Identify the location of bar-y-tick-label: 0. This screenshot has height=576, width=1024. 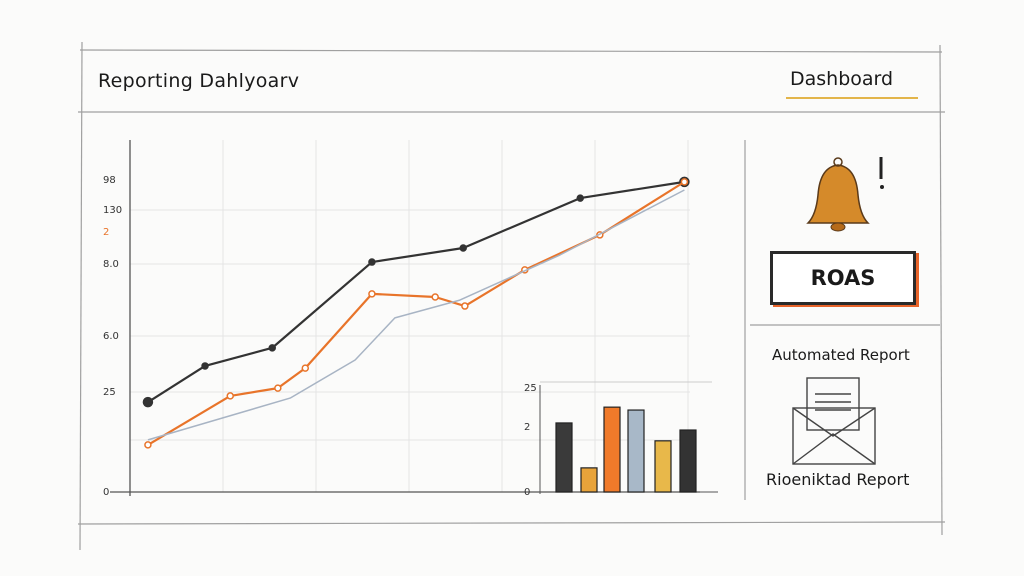
(527, 492).